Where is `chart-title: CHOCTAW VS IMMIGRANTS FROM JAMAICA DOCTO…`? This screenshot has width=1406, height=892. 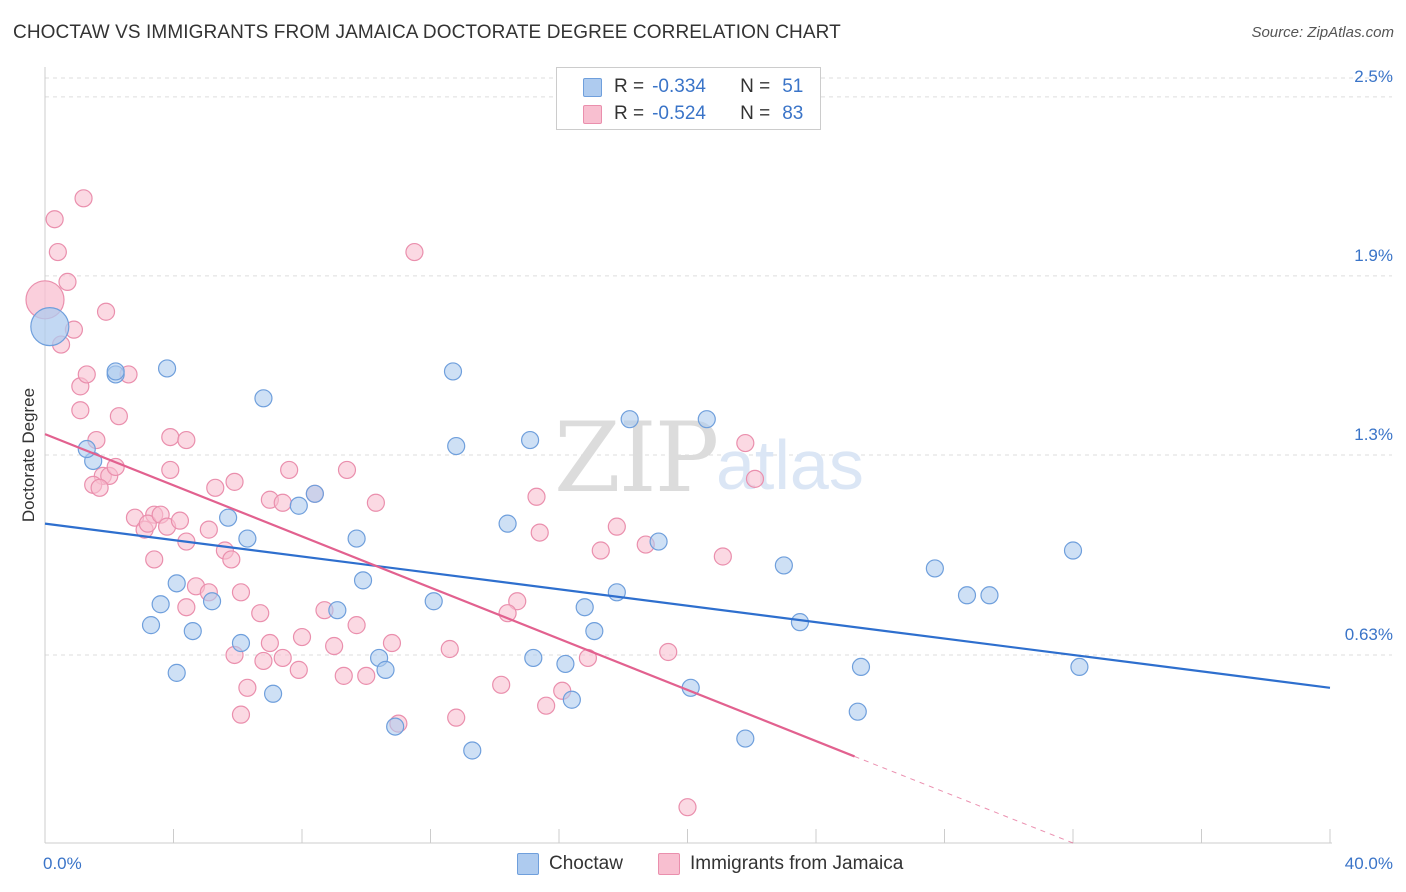
chart-title: CHOCTAW VS IMMIGRANTS FROM JAMAICA DOCTO… is located at coordinates (427, 32).